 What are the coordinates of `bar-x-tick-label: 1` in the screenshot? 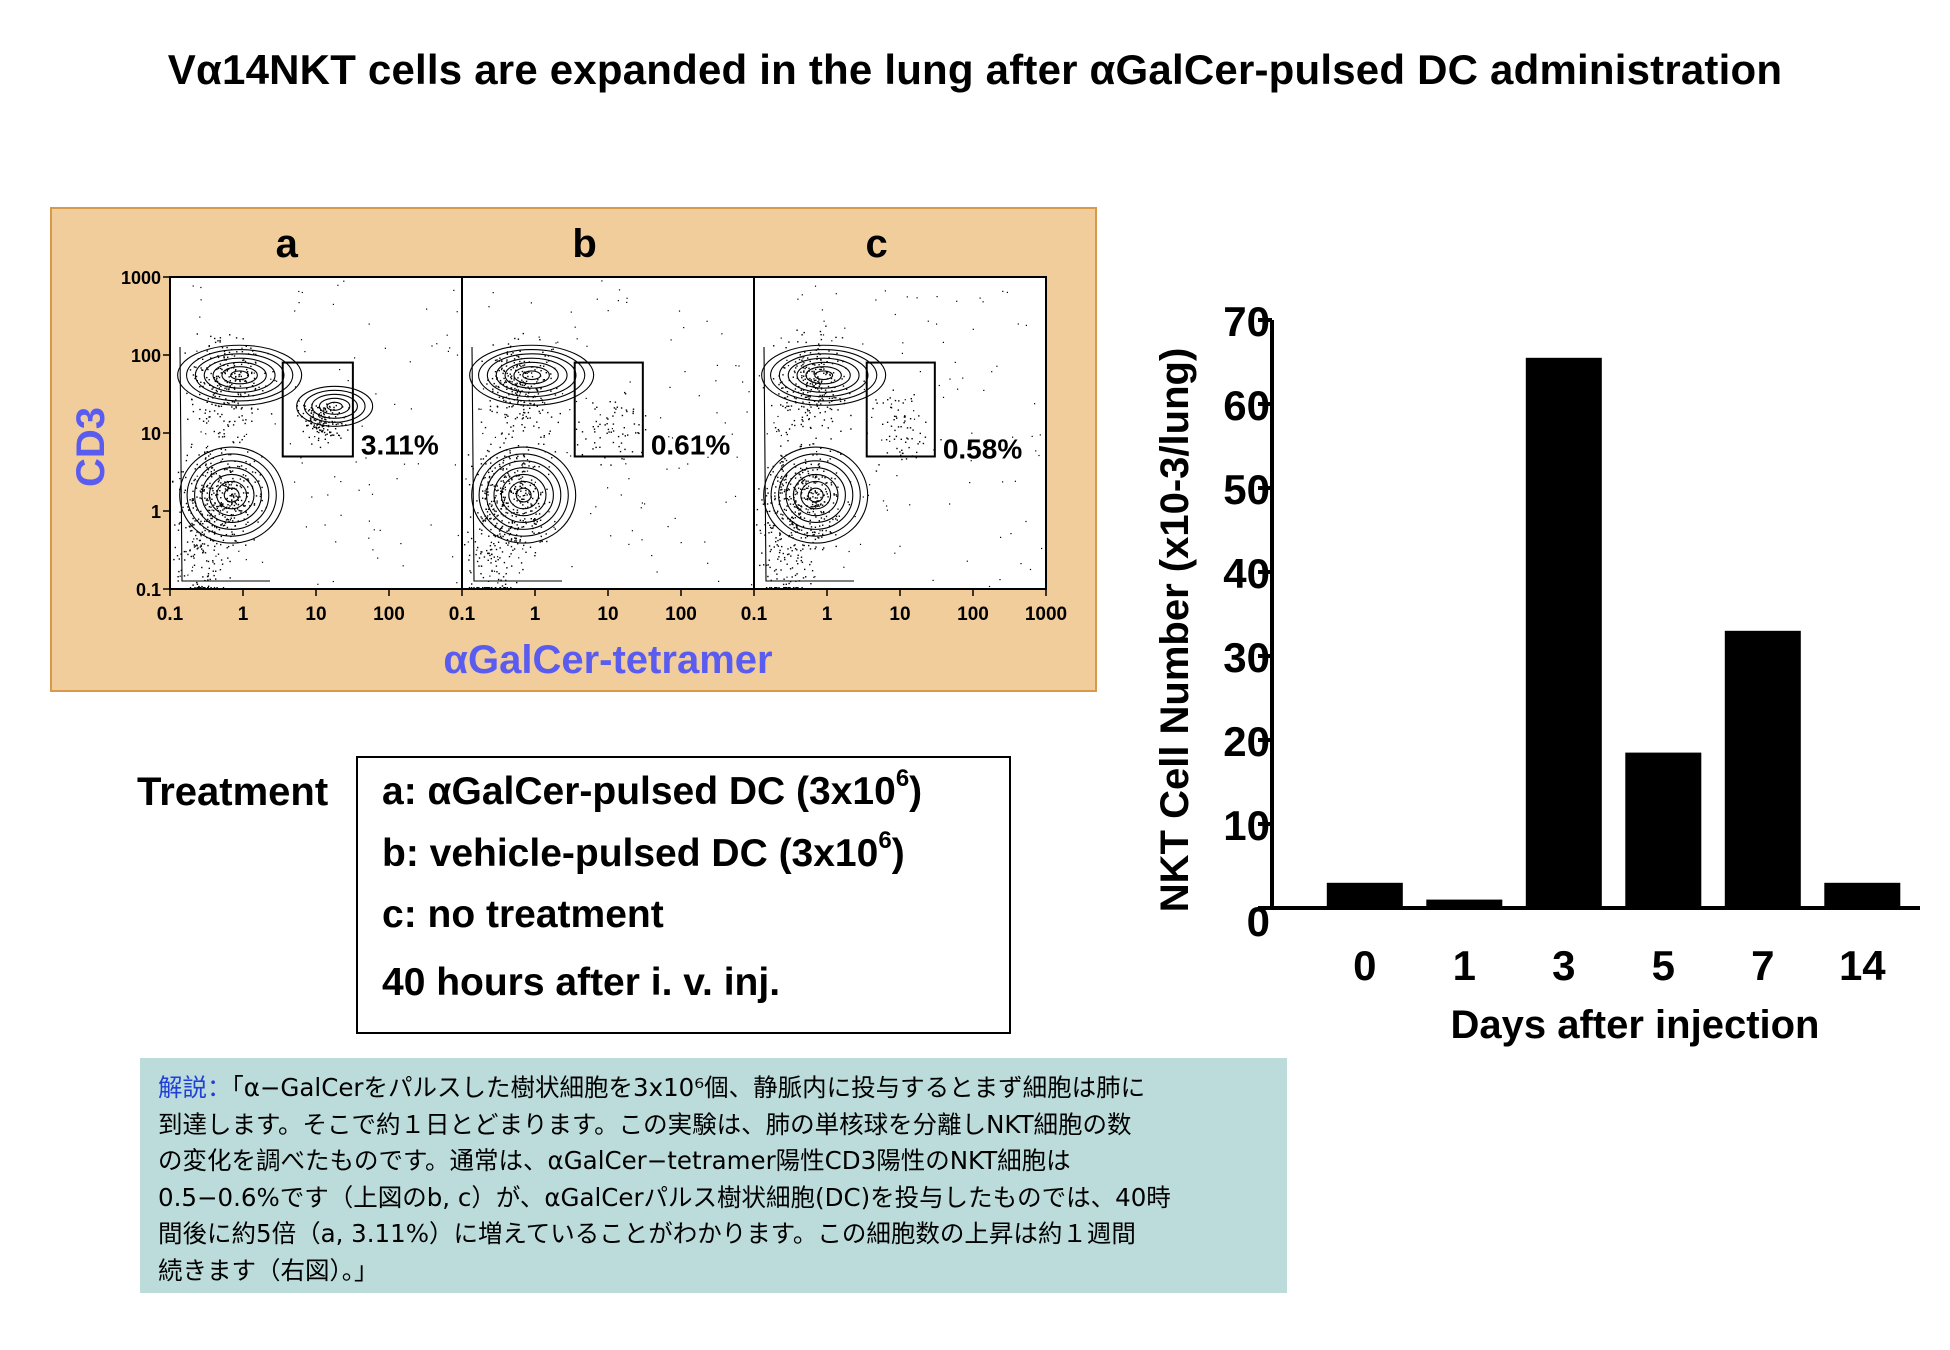 It's located at (1464, 965).